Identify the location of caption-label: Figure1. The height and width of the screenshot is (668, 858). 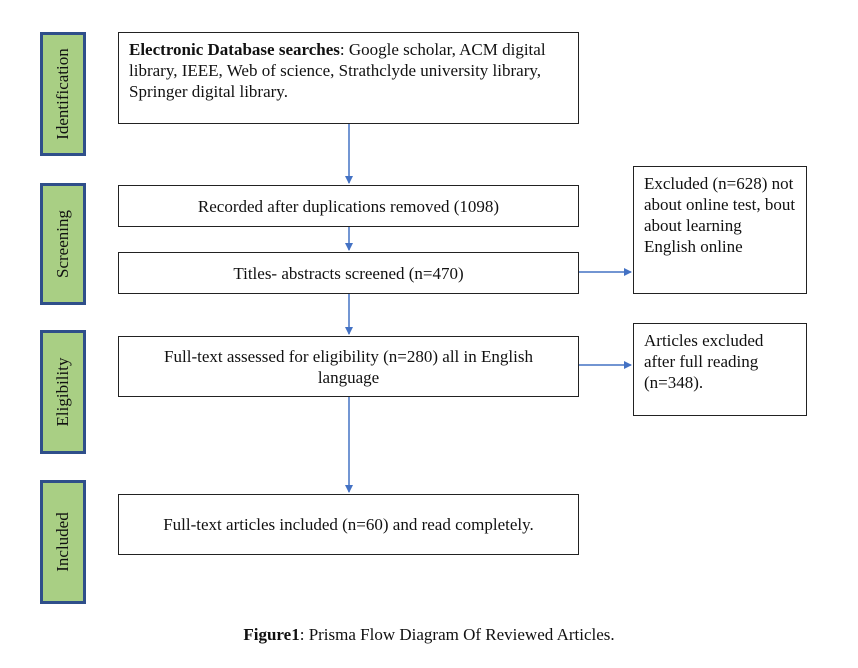
(271, 634).